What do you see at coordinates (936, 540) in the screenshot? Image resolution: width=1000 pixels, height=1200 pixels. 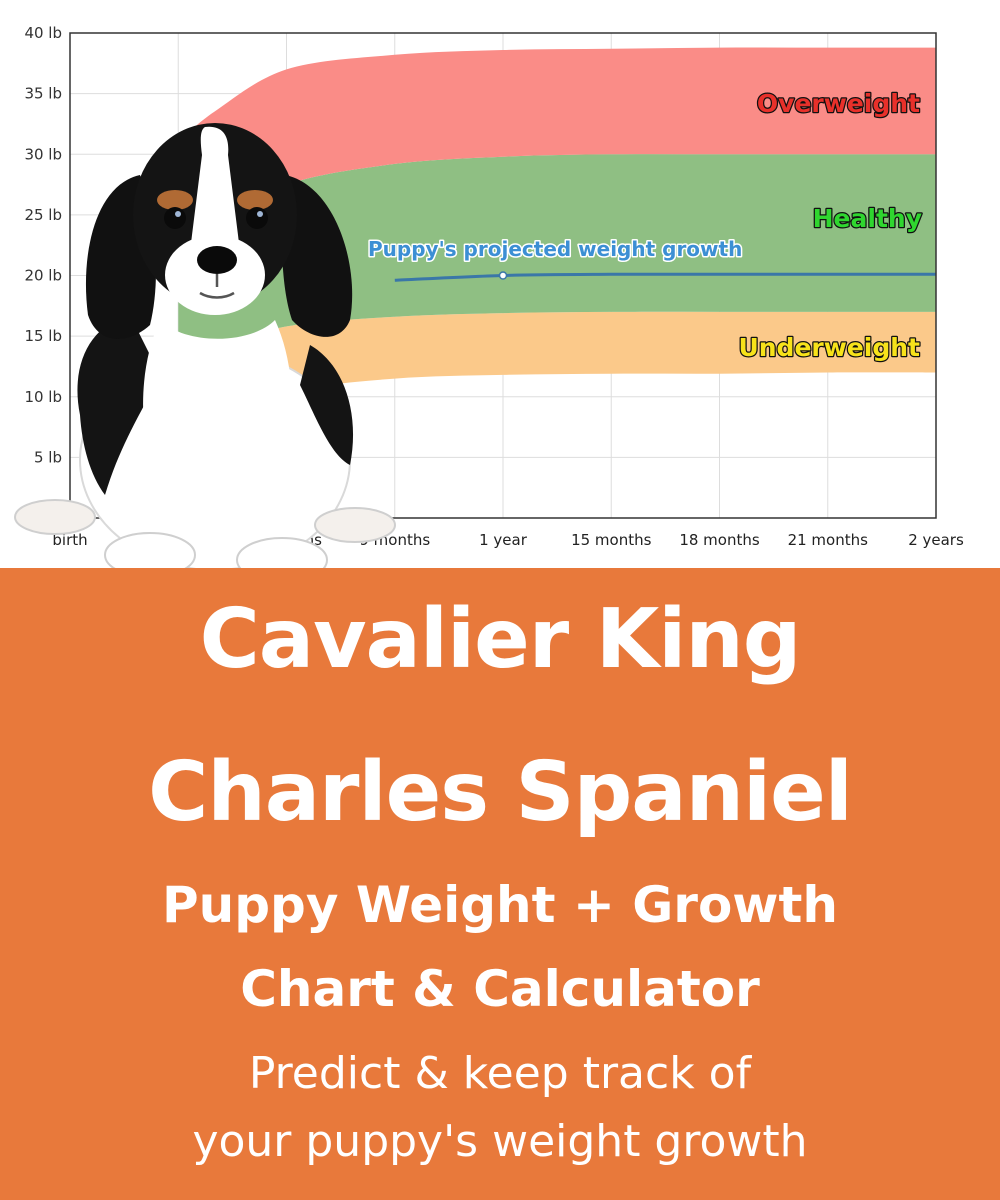 I see `x-tick-label: 2 years` at bounding box center [936, 540].